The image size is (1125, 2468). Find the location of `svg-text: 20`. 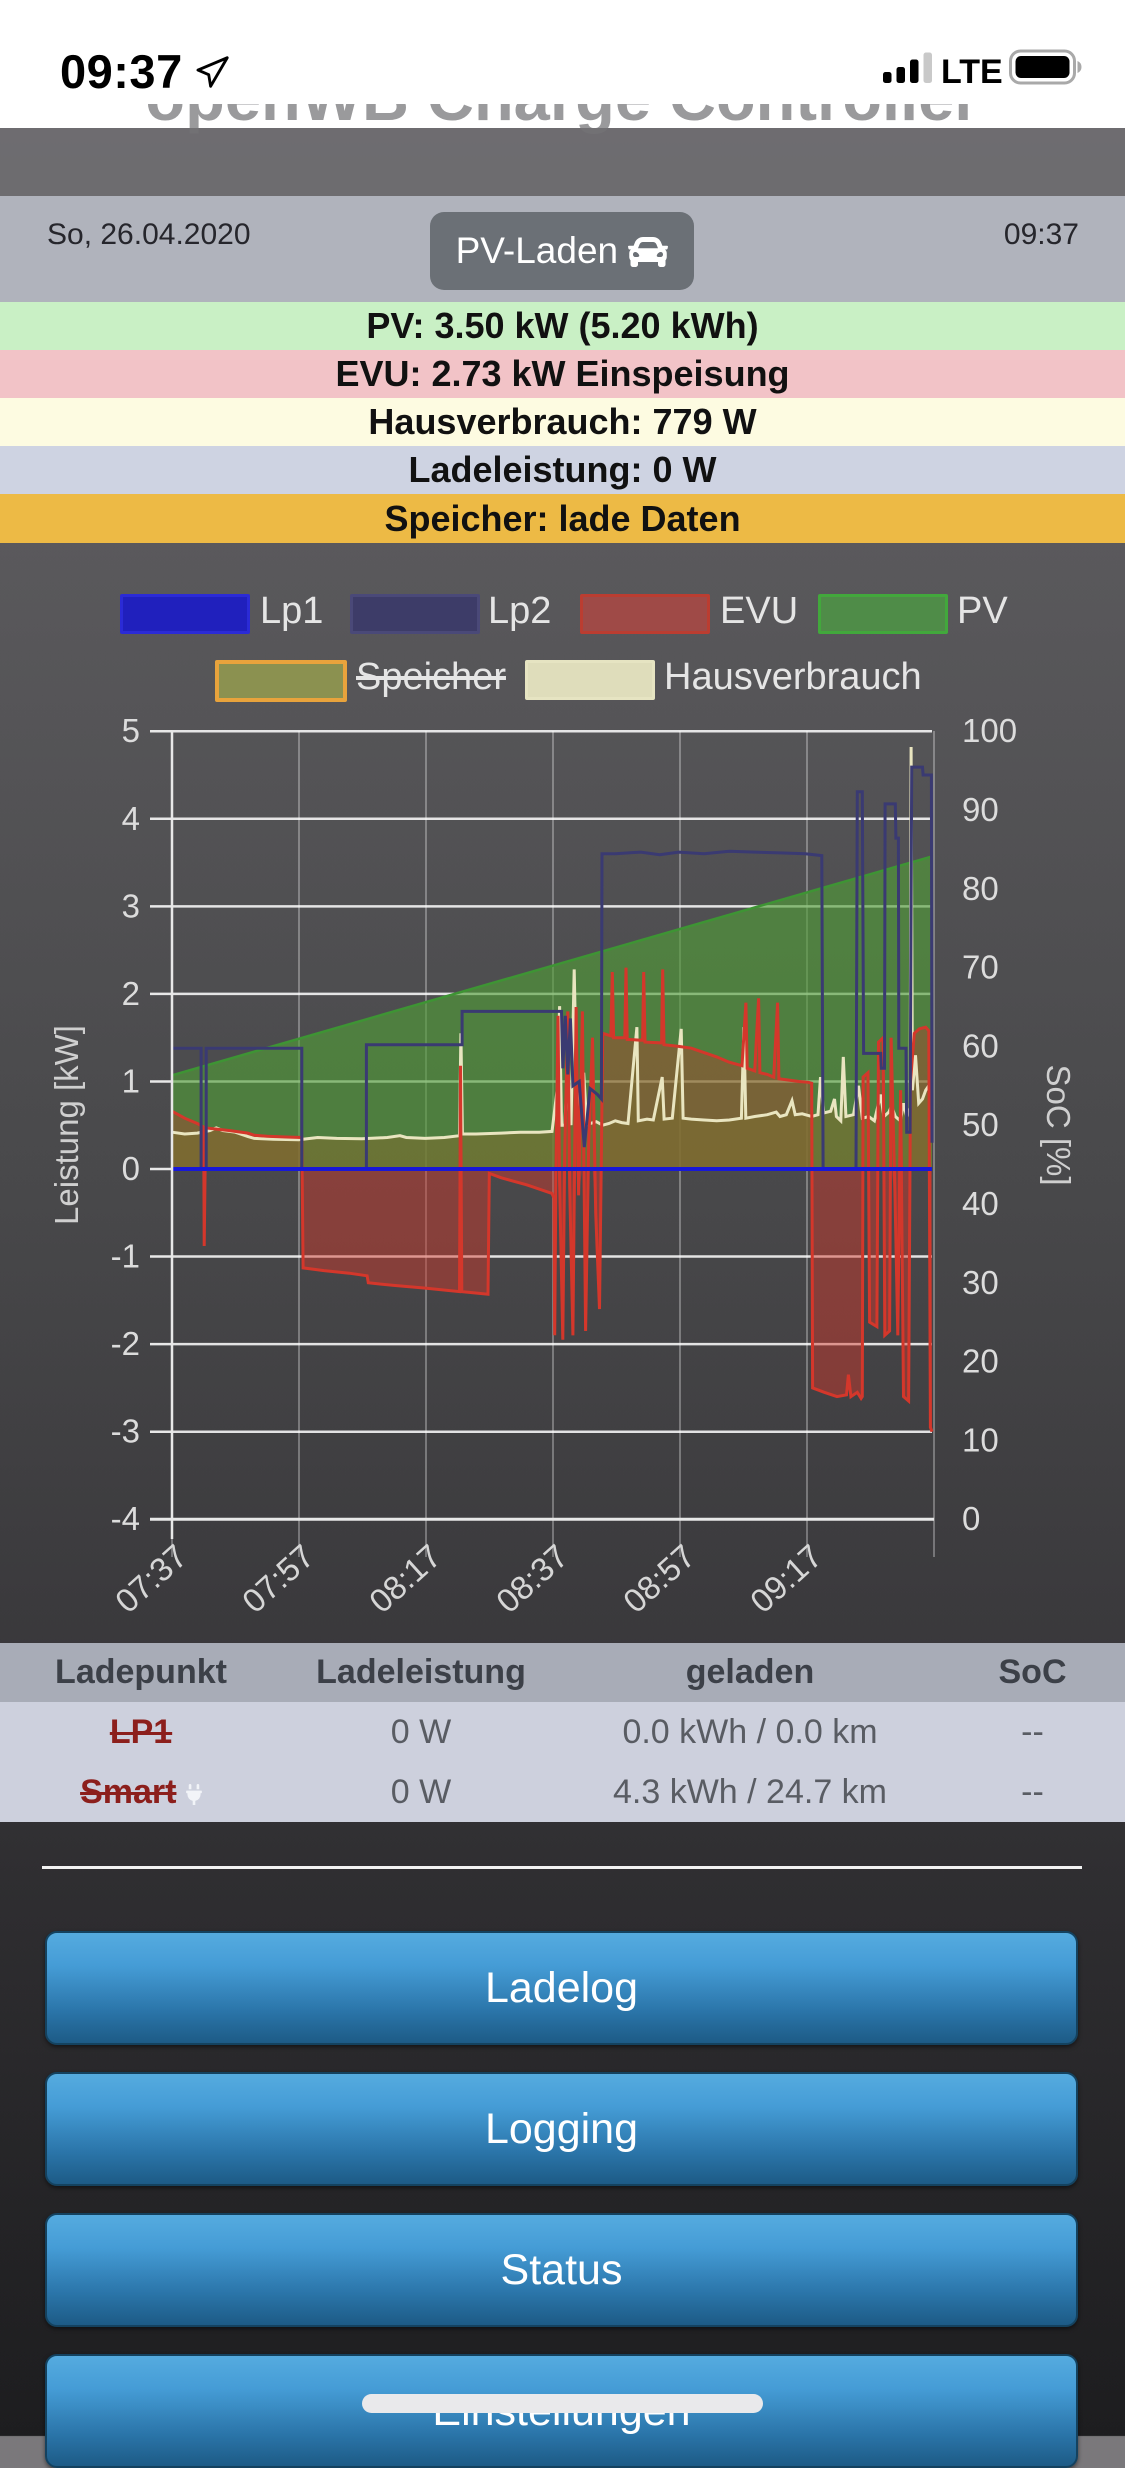

svg-text: 20 is located at coordinates (980, 1361).